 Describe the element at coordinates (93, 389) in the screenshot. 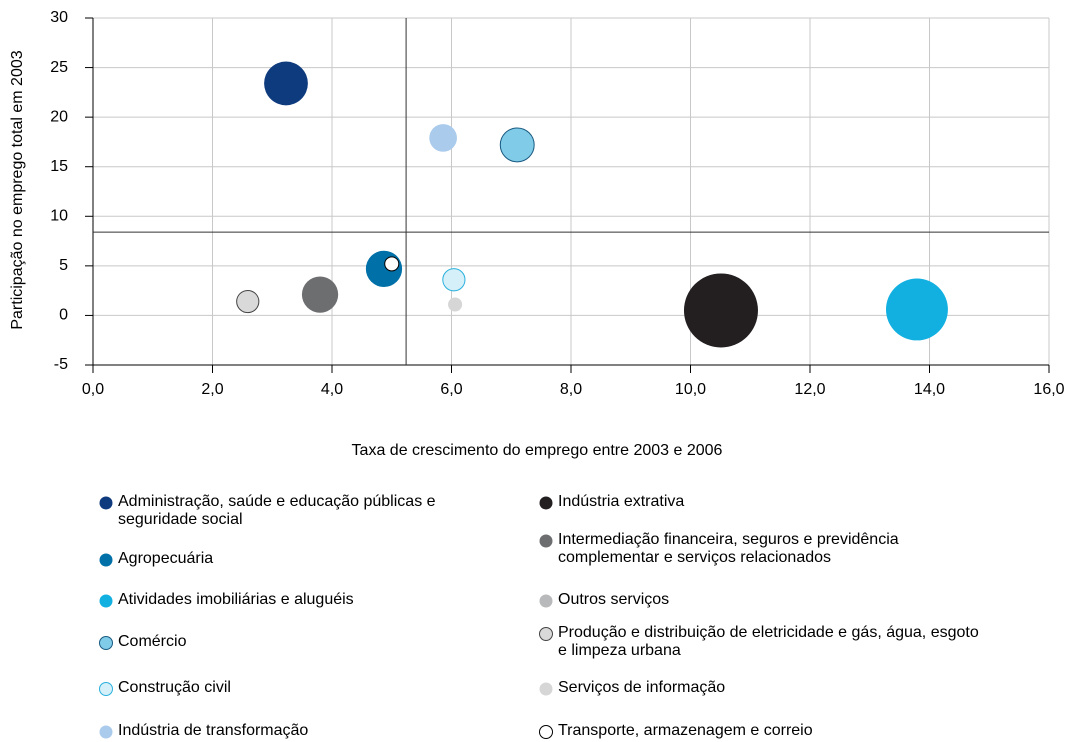

I see `x-tick-label: 0,0` at that location.